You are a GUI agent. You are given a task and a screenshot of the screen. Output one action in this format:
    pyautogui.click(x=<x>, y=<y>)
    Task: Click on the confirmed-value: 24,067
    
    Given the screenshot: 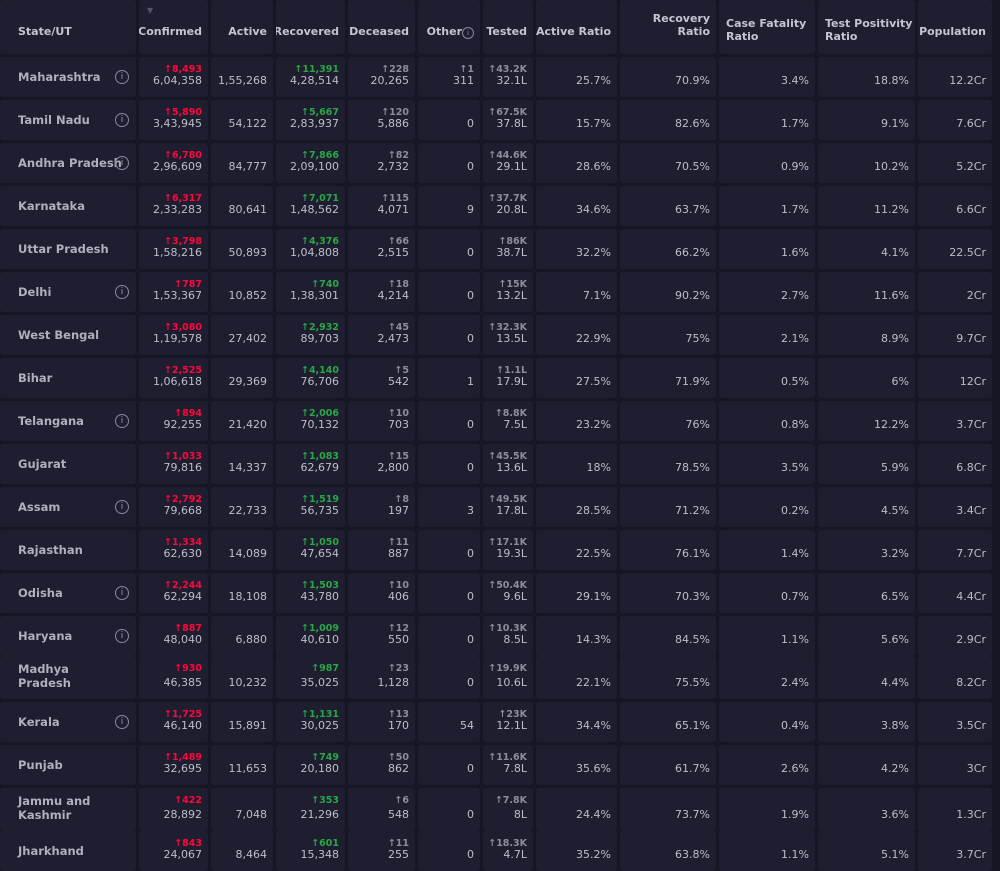 What is the action you would take?
    pyautogui.click(x=183, y=854)
    